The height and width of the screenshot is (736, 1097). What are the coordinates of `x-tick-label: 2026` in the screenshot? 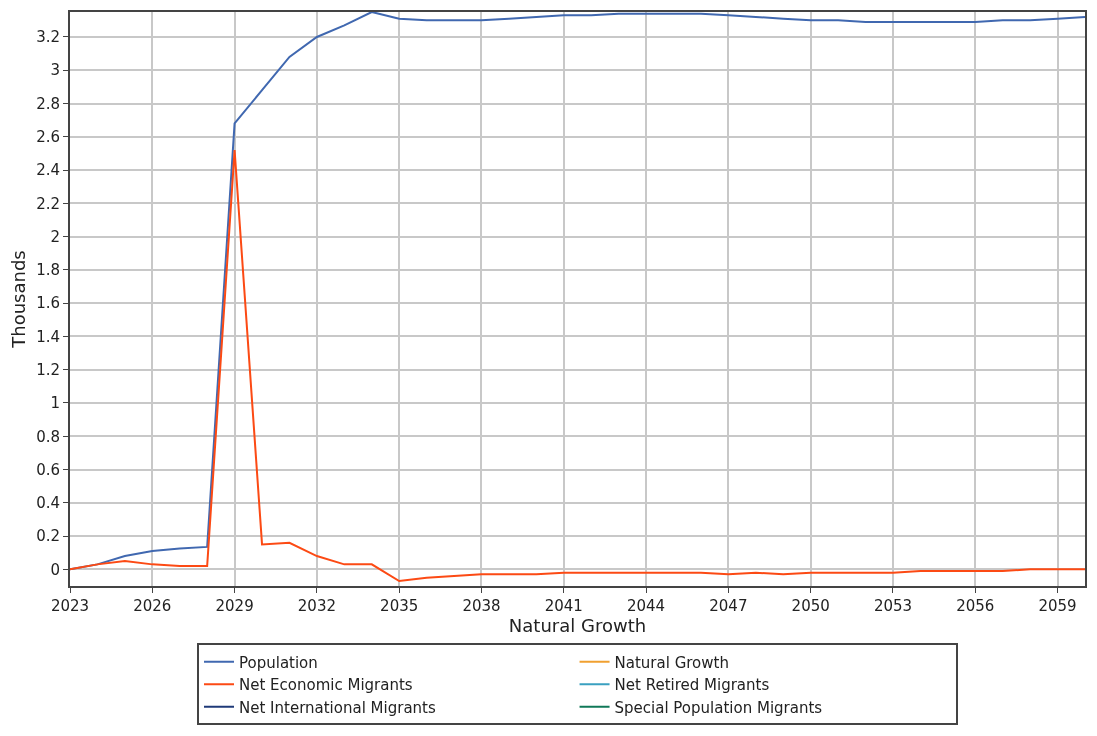 It's located at (152, 606).